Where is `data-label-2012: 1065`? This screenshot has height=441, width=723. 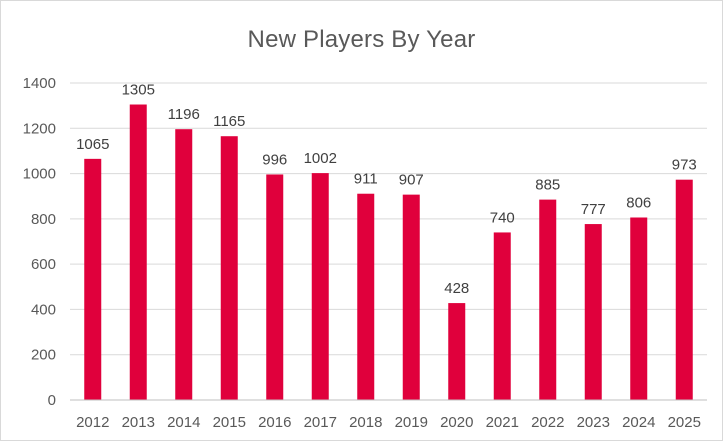
data-label-2012: 1065 is located at coordinates (92, 144).